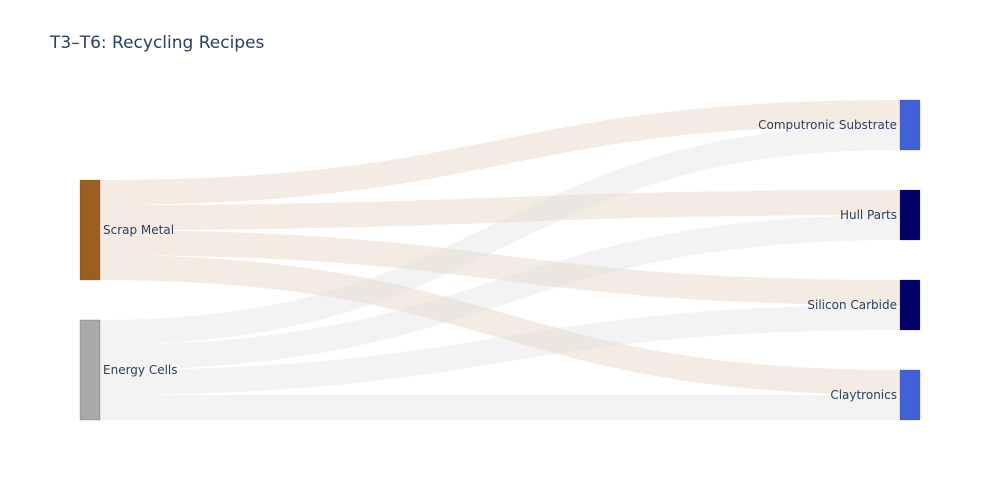  I want to click on node-label-silicon-carbide: Silicon Carbide, so click(852, 305).